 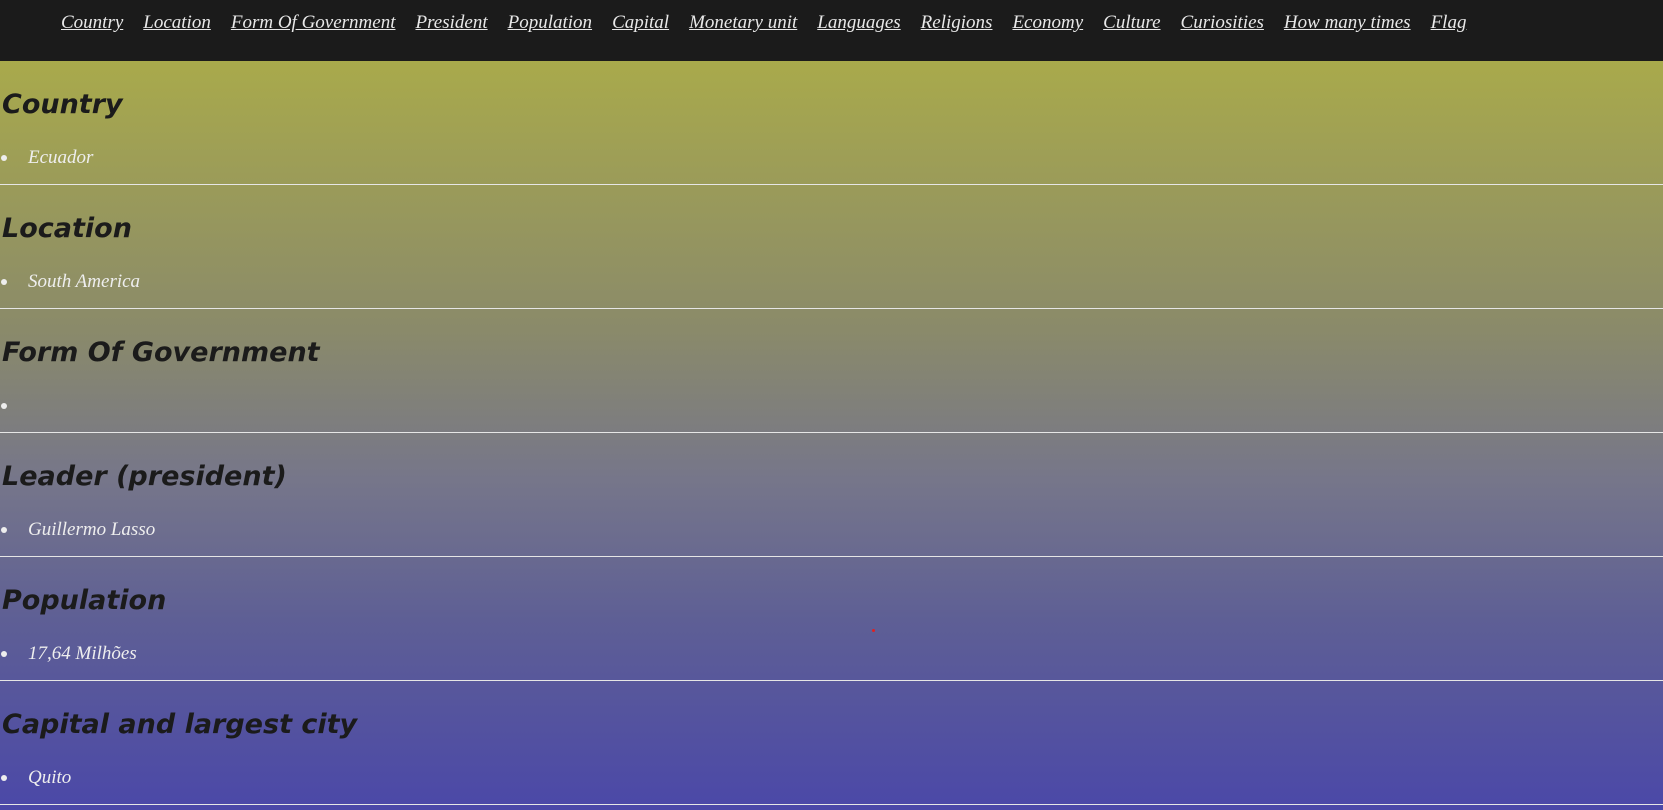 What do you see at coordinates (92, 529) in the screenshot?
I see `list-item-text: Guillermo Lasso` at bounding box center [92, 529].